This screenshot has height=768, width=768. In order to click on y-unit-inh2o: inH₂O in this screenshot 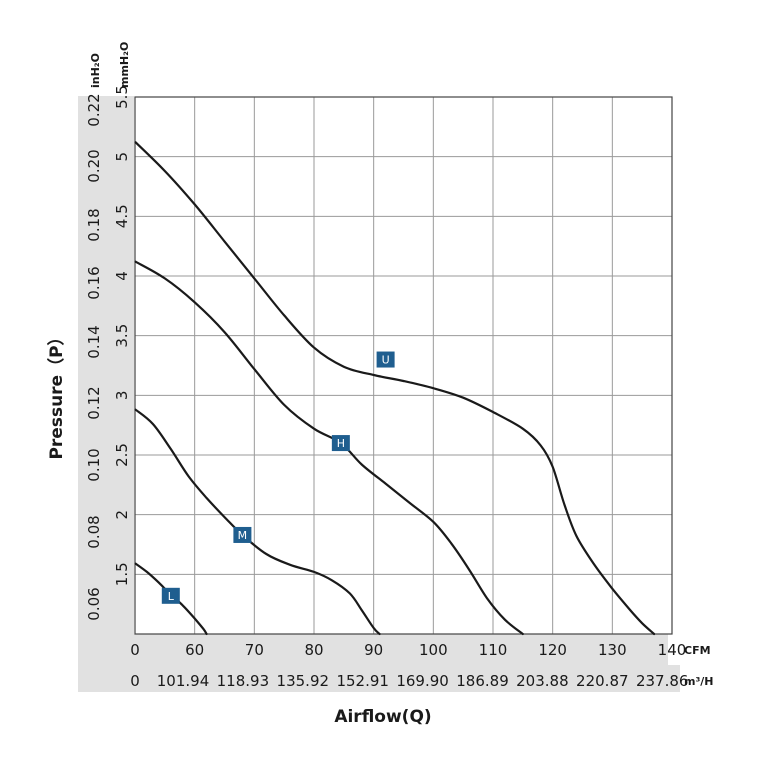, I will do `click(95, 70)`.